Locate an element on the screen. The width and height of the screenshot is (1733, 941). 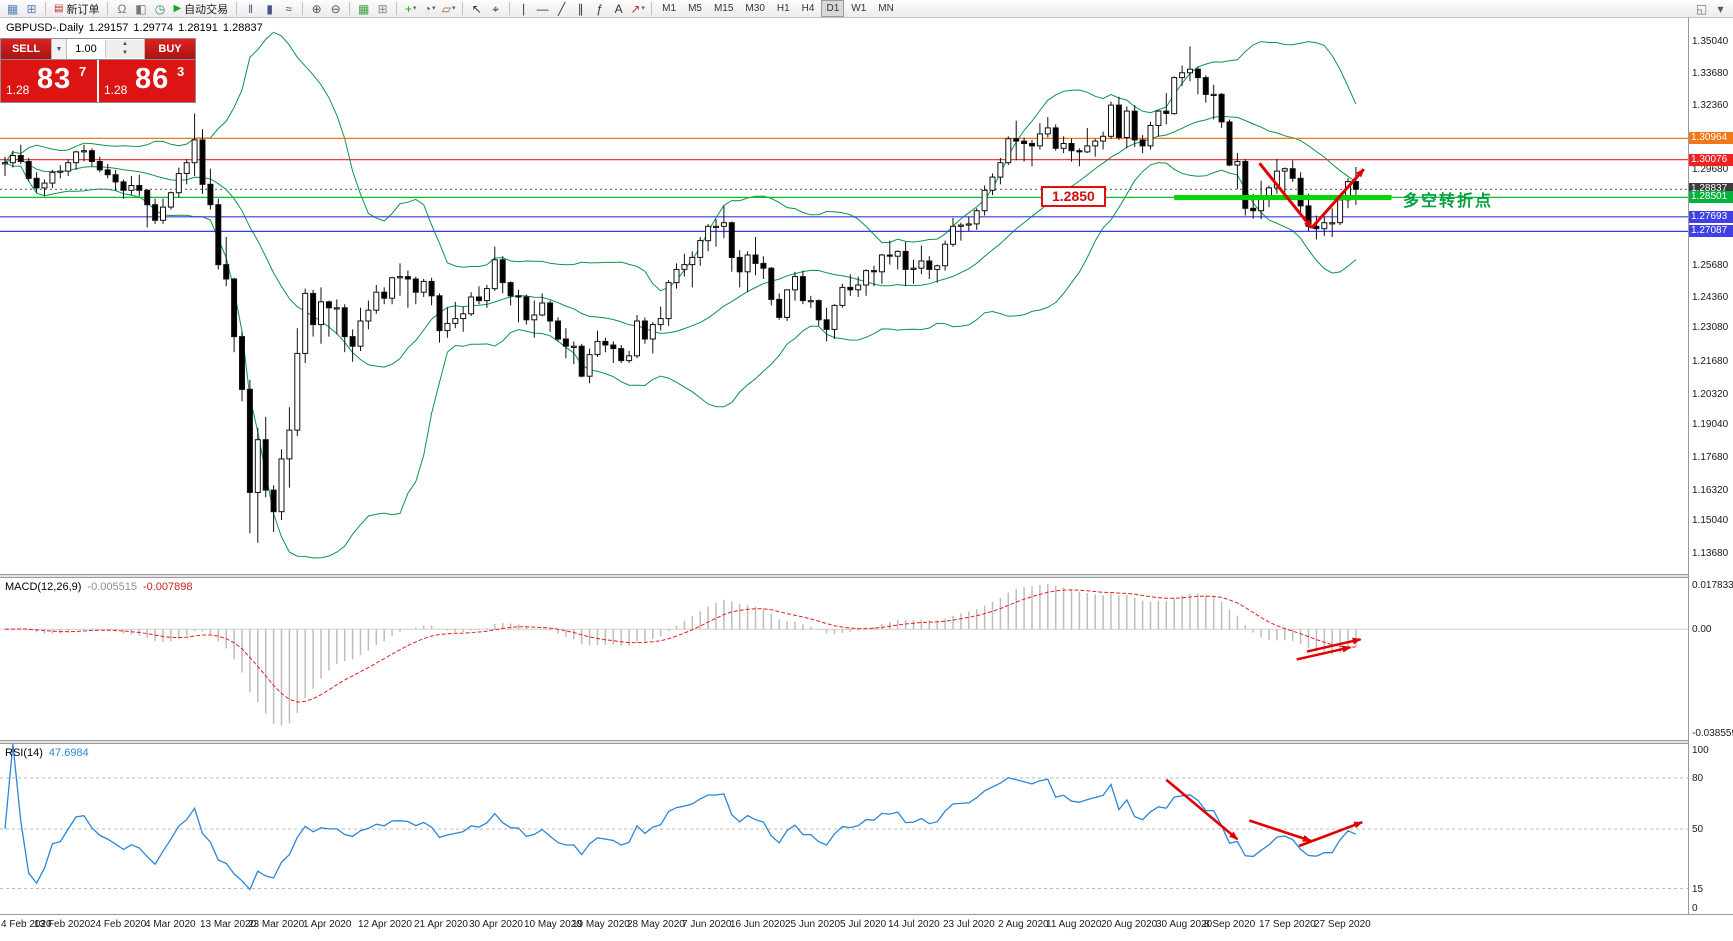
annotation-arrows-layer is located at coordinates (1265, 505).